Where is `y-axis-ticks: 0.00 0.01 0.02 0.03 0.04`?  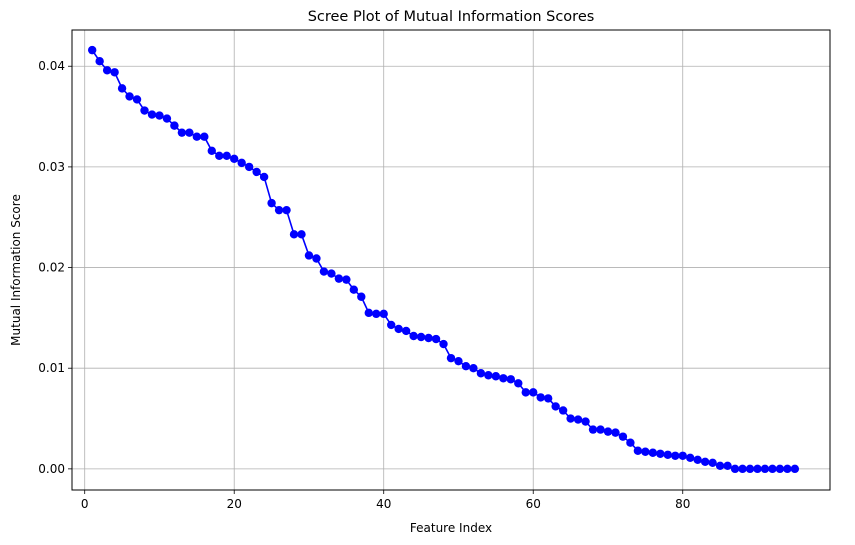
y-axis-ticks: 0.00 0.01 0.02 0.03 0.04 is located at coordinates (55, 267).